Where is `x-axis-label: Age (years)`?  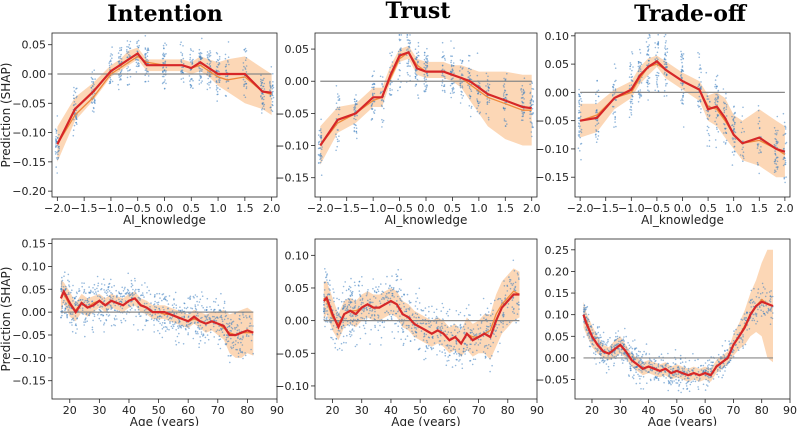 x-axis-label: Age (years) is located at coordinates (425, 420).